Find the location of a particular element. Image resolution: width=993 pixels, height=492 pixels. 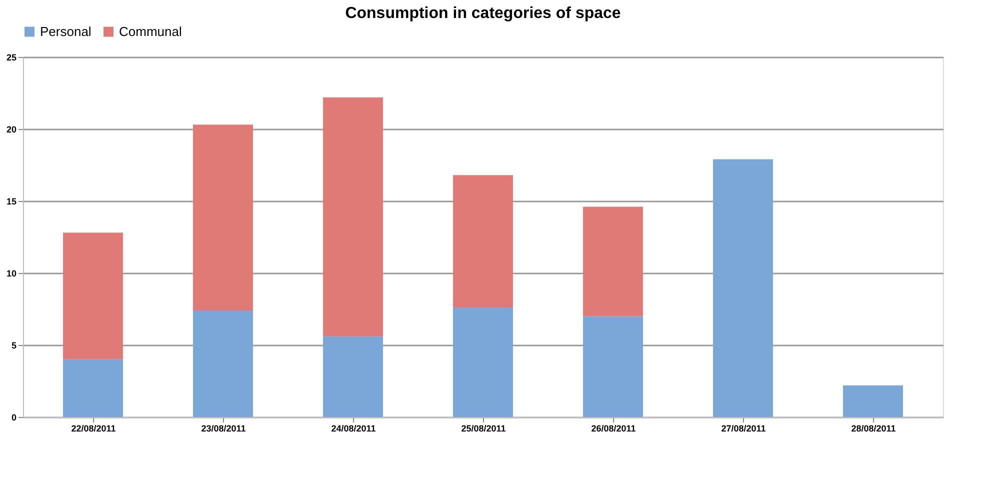

x-tick-label: 27/08/2011 is located at coordinates (743, 429).